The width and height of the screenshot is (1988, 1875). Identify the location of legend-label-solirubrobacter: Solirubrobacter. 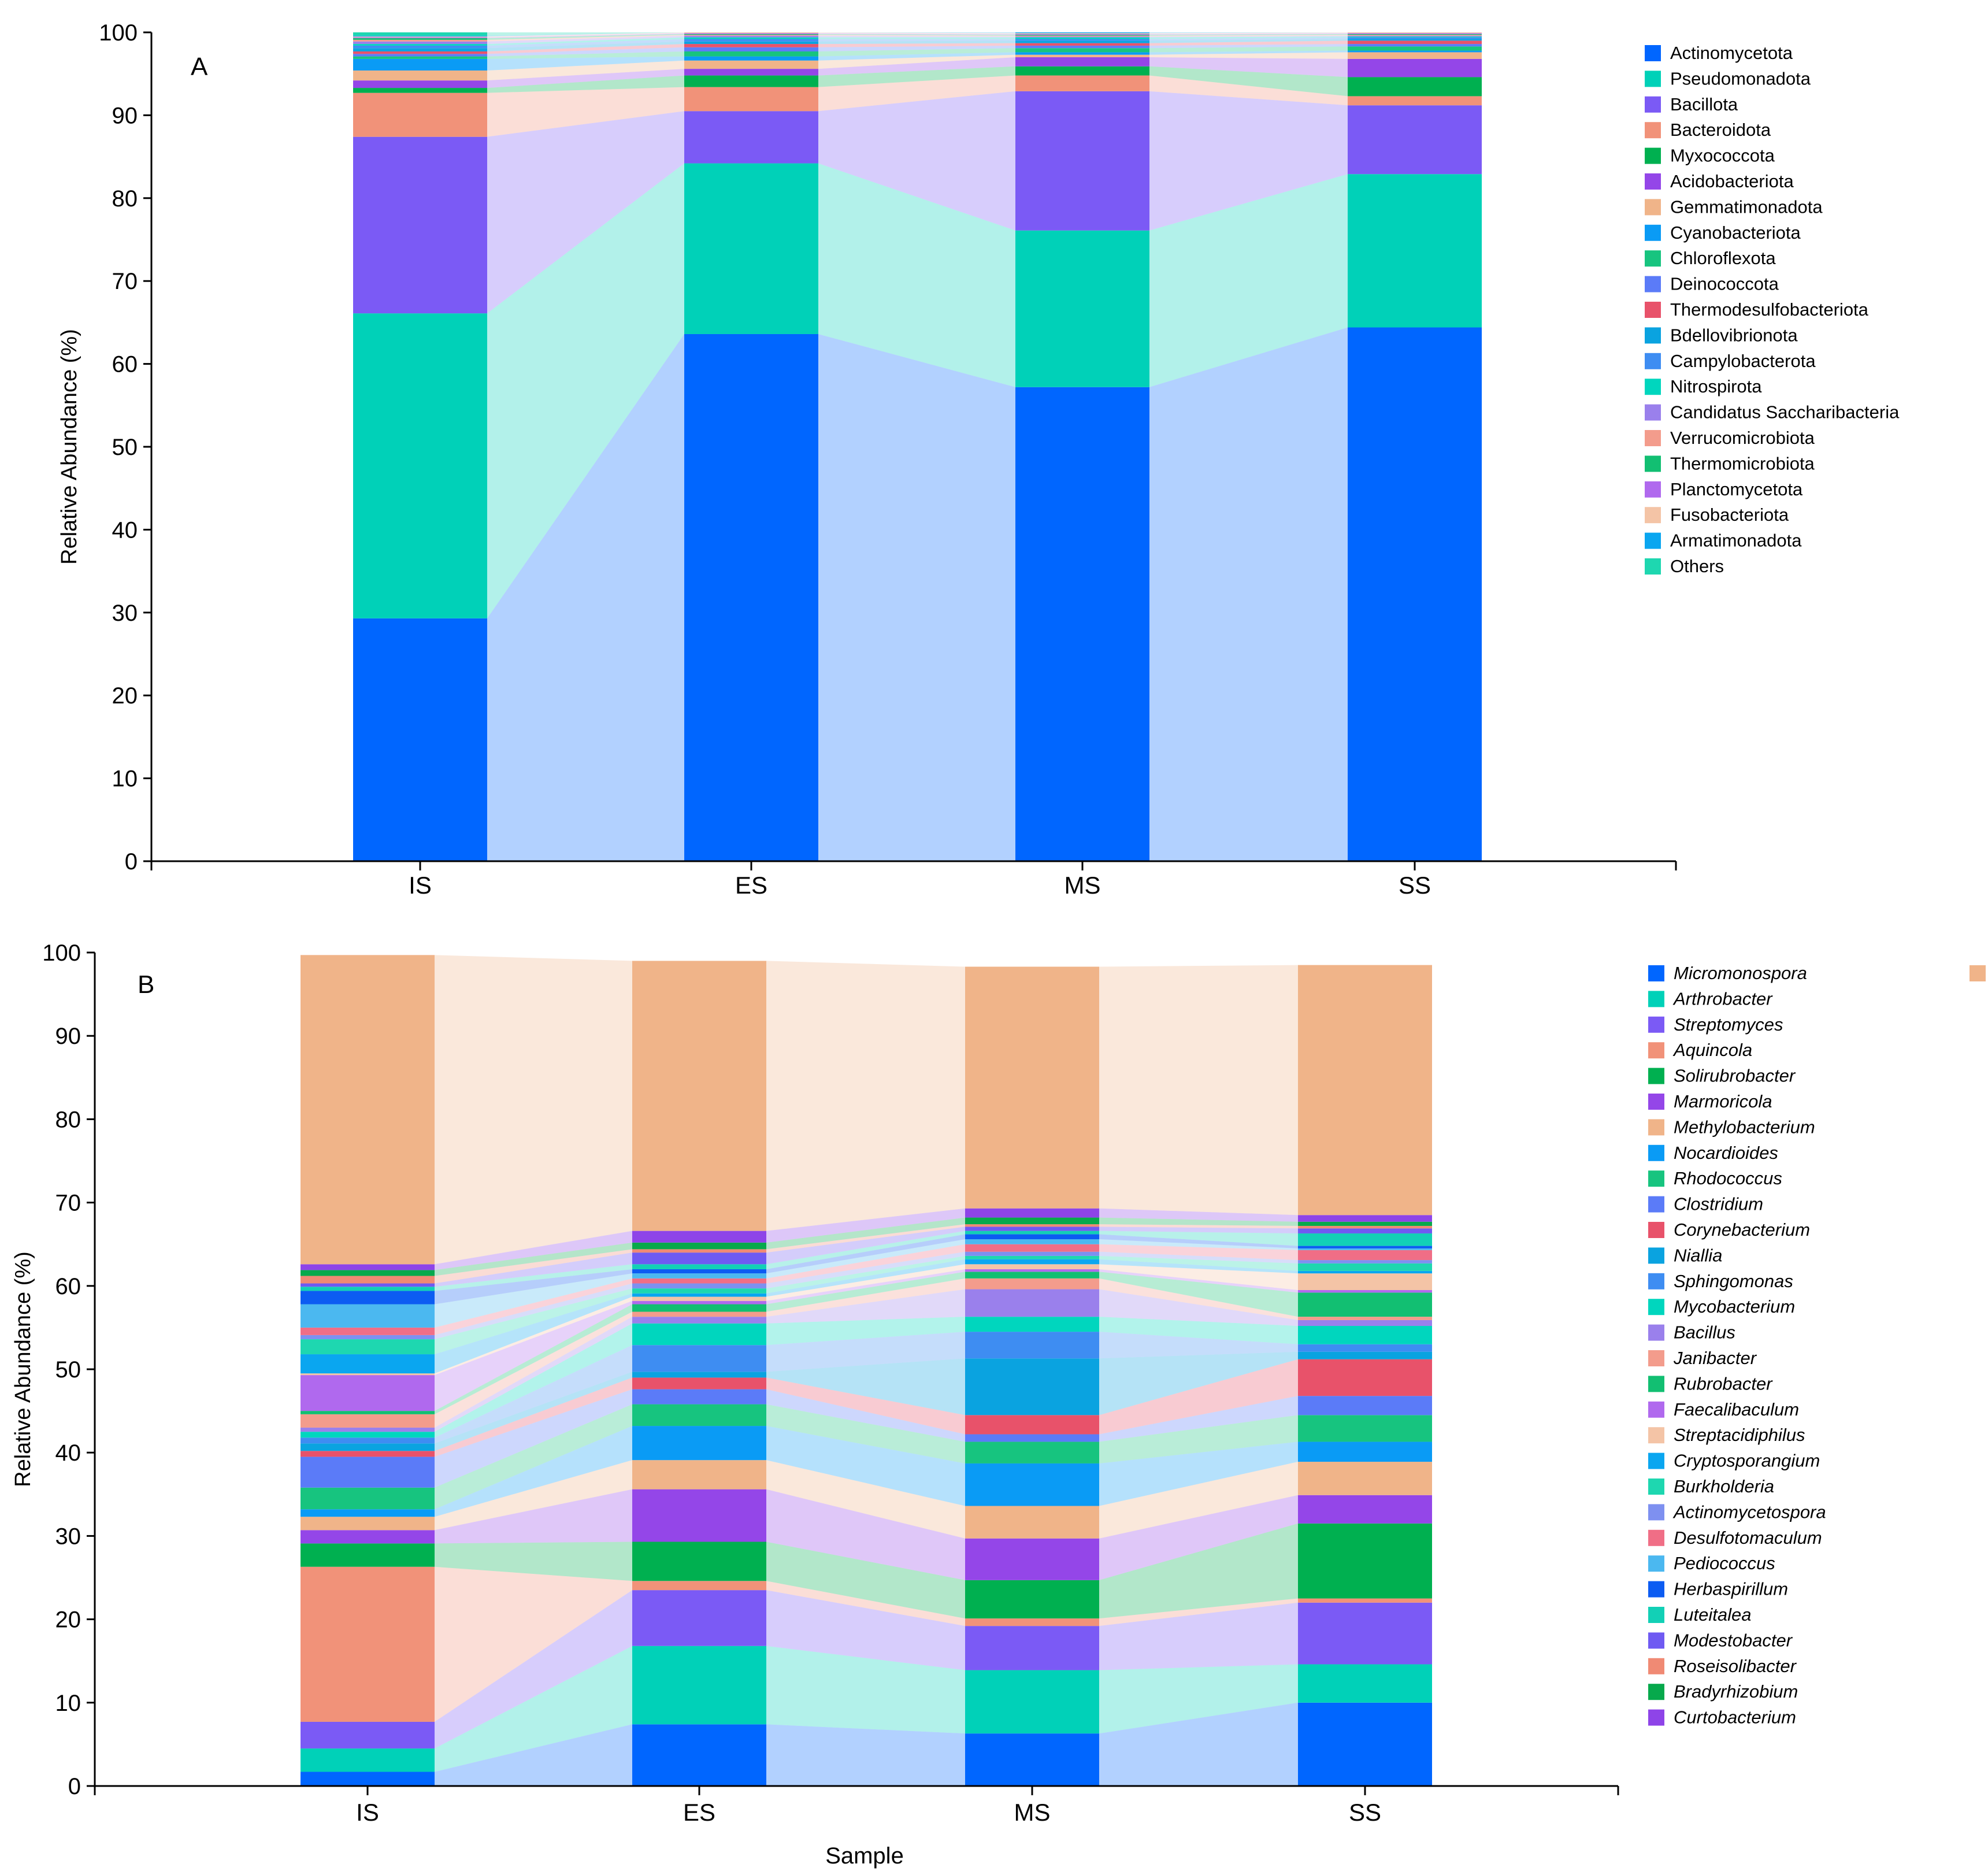
(1735, 1076).